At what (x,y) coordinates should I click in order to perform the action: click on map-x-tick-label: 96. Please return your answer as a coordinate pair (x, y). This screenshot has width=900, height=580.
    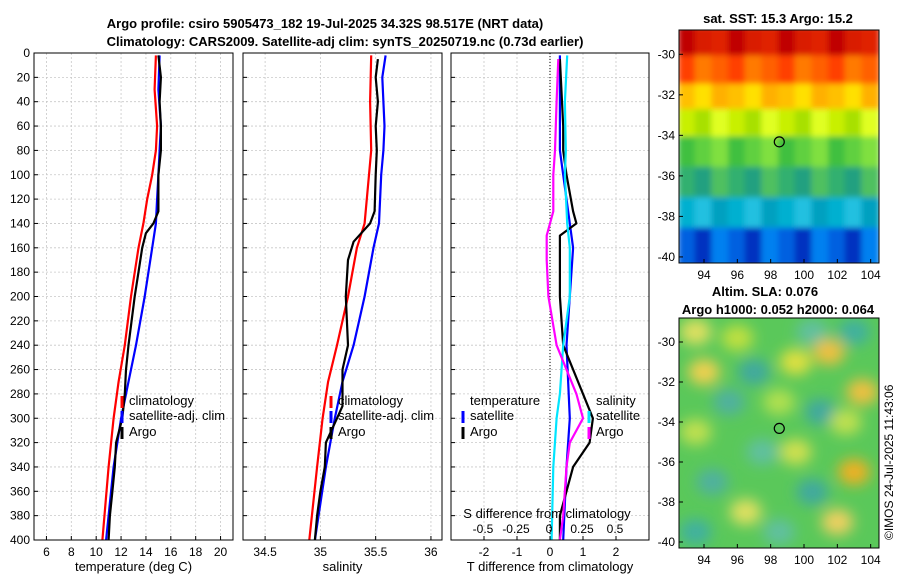
    Looking at the image, I should click on (738, 560).